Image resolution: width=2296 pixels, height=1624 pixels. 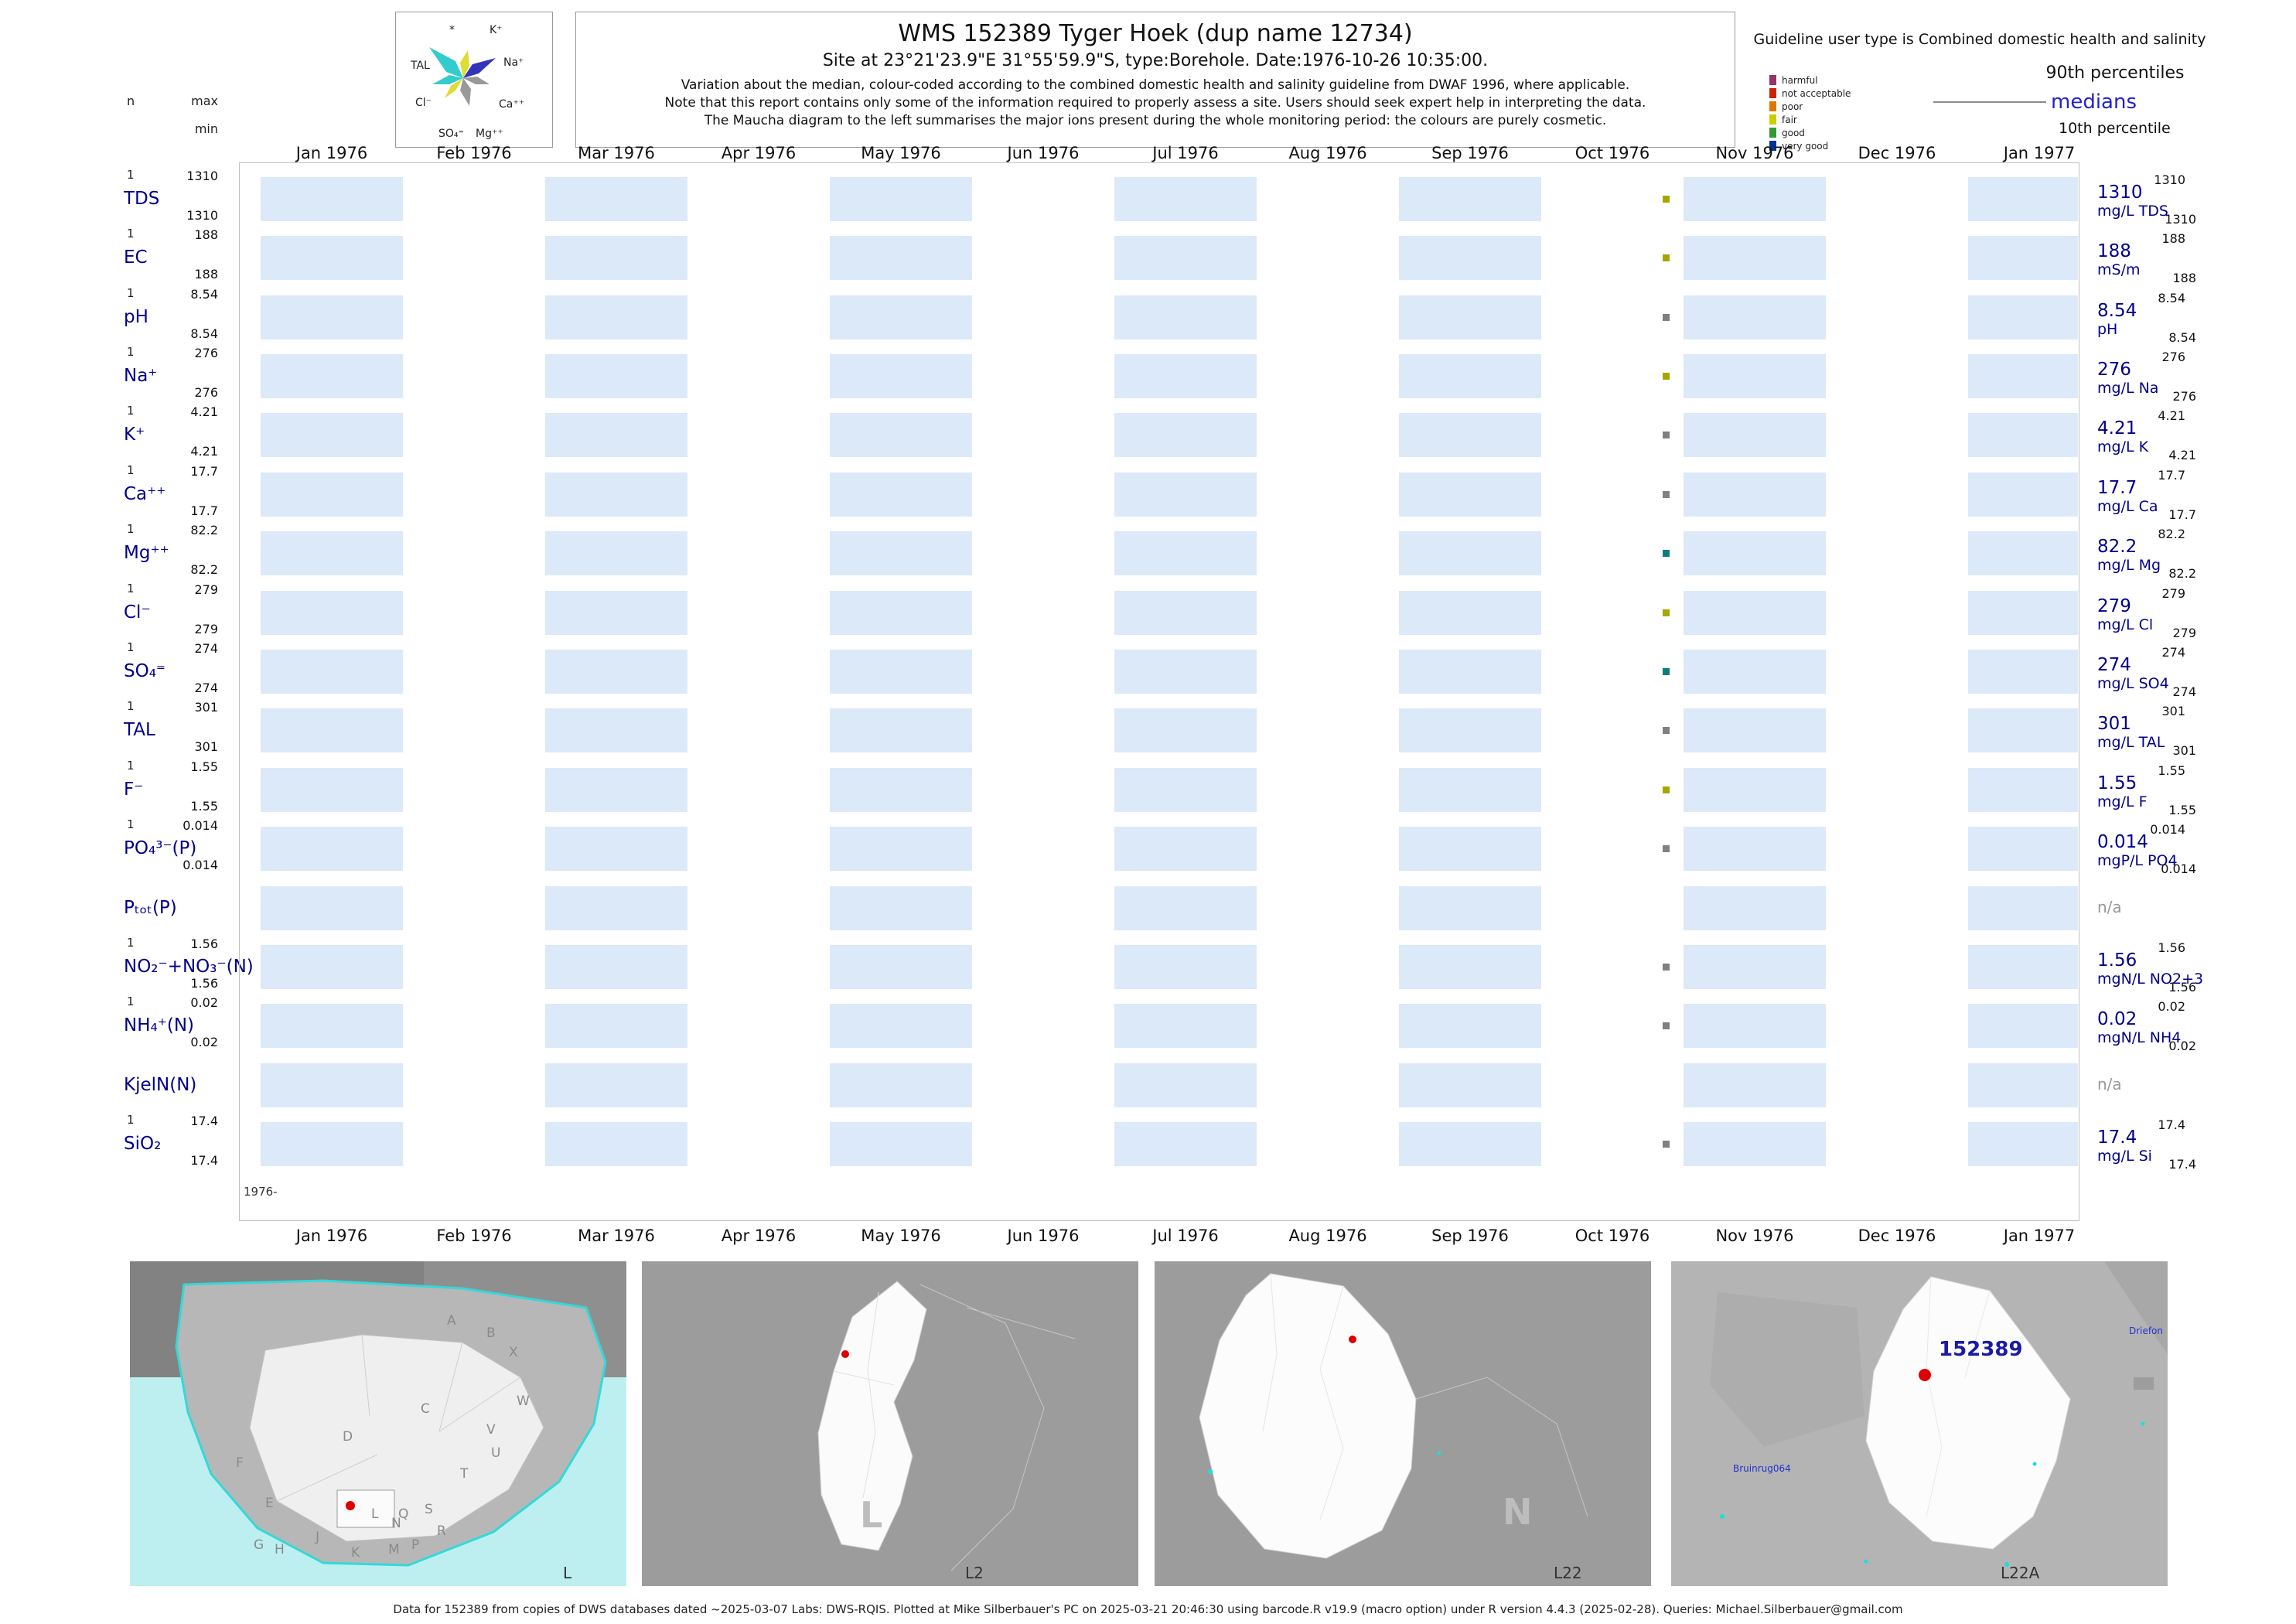 What do you see at coordinates (1568, 1573) in the screenshot?
I see `panel-label-l22: L22` at bounding box center [1568, 1573].